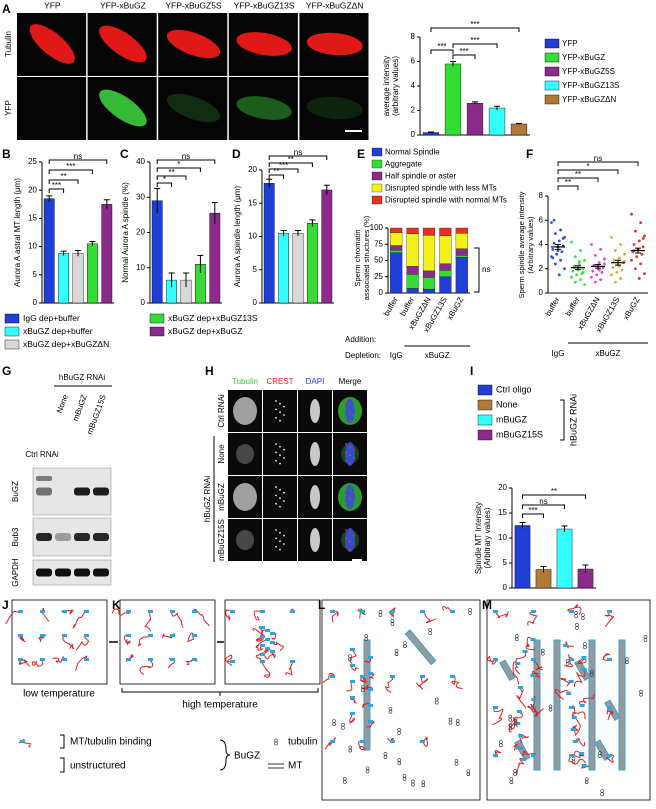 The height and width of the screenshot is (809, 656). I want to click on y-tick-label: 5, so click(505, 562).